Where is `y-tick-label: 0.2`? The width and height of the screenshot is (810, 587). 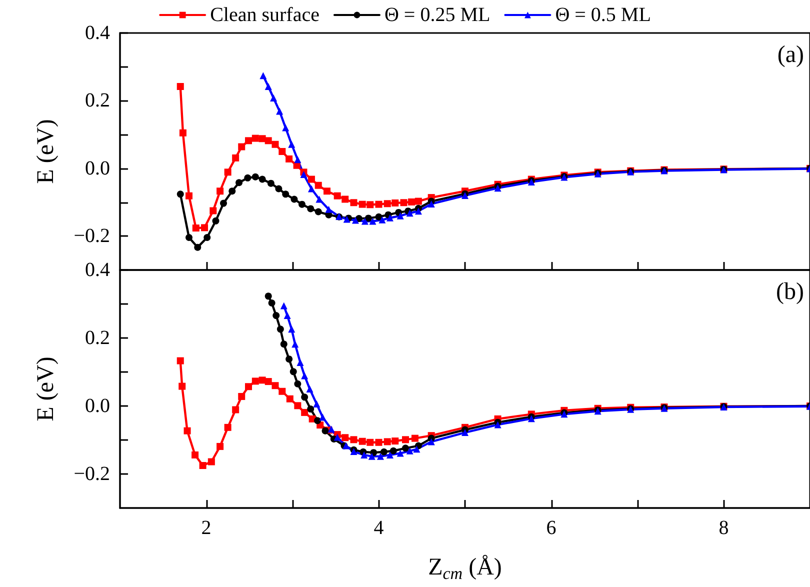
y-tick-label: 0.2 is located at coordinates (97, 101).